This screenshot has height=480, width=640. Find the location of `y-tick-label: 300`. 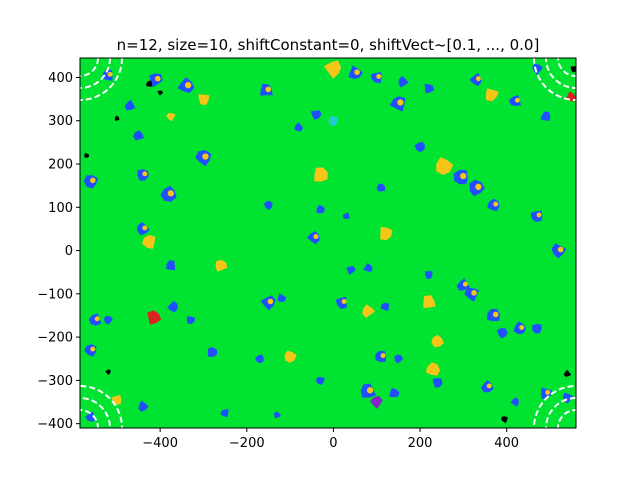

y-tick-label: 300 is located at coordinates (60, 121).